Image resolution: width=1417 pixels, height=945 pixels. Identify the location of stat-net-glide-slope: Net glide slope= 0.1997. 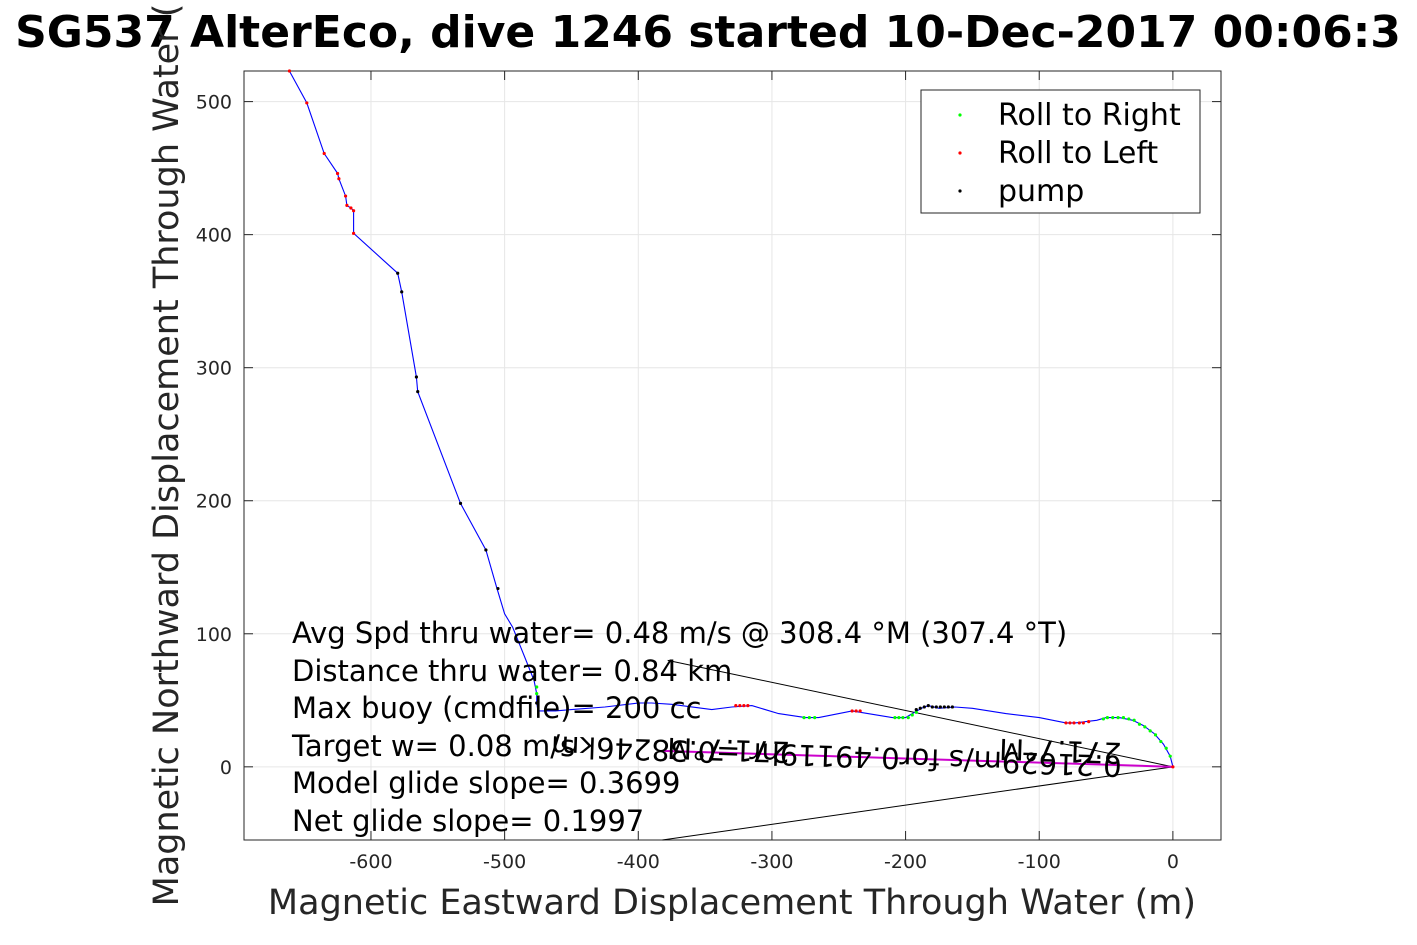
(468, 821).